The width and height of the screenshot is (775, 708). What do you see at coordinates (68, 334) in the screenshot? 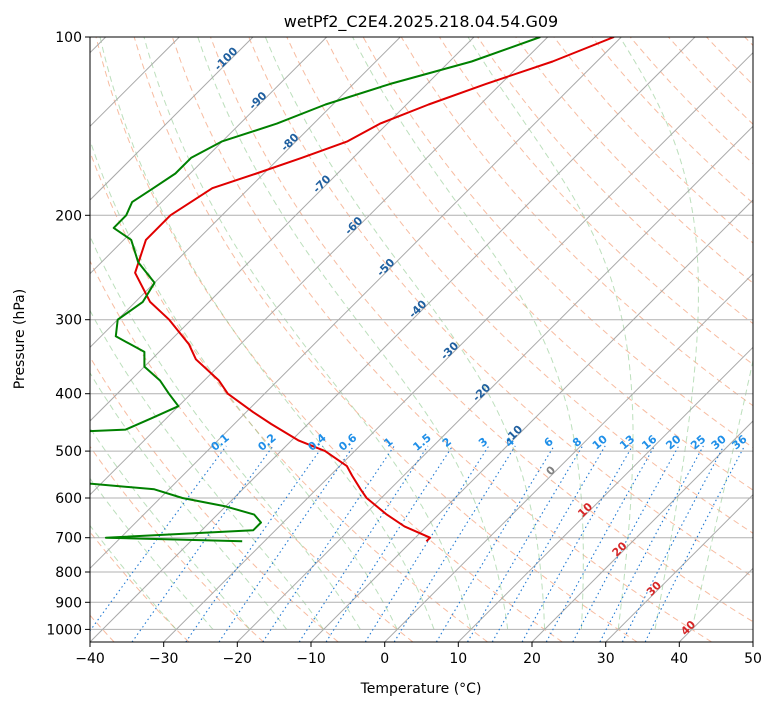
I see `y-axis-ticks: 100 200 300 400 500 600 700 800 900 1000` at bounding box center [68, 334].